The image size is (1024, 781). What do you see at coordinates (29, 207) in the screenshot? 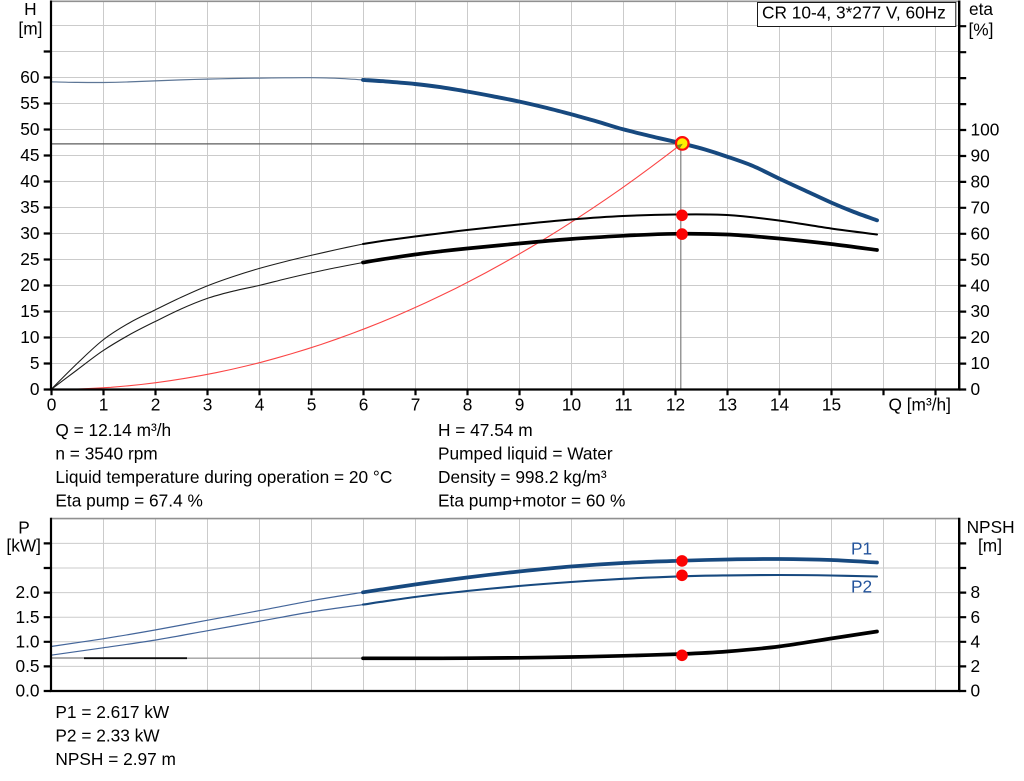
I see `svg-text: 35` at bounding box center [29, 207].